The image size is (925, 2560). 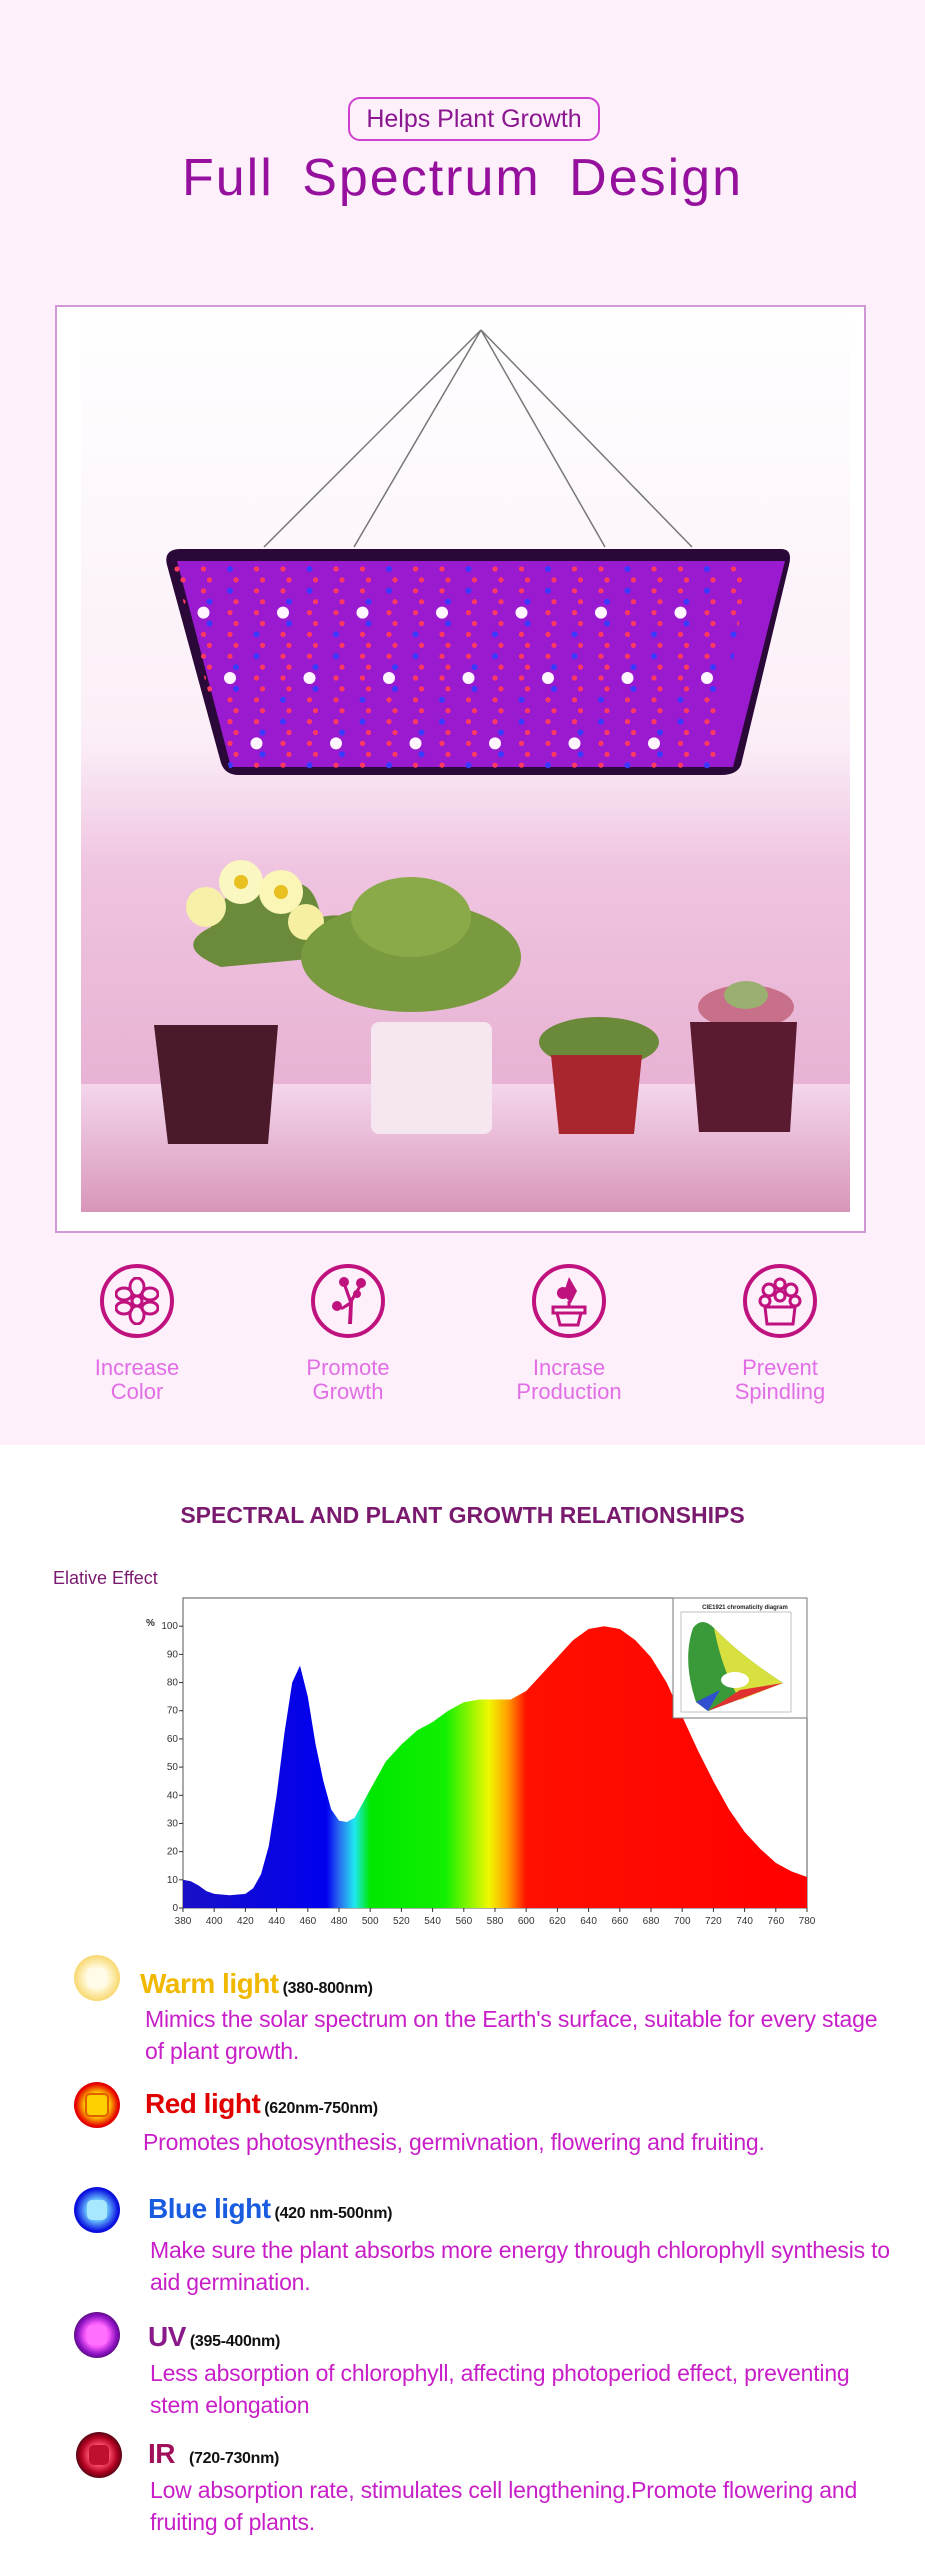 I want to click on y-tick-label: 100, so click(x=169, y=1626).